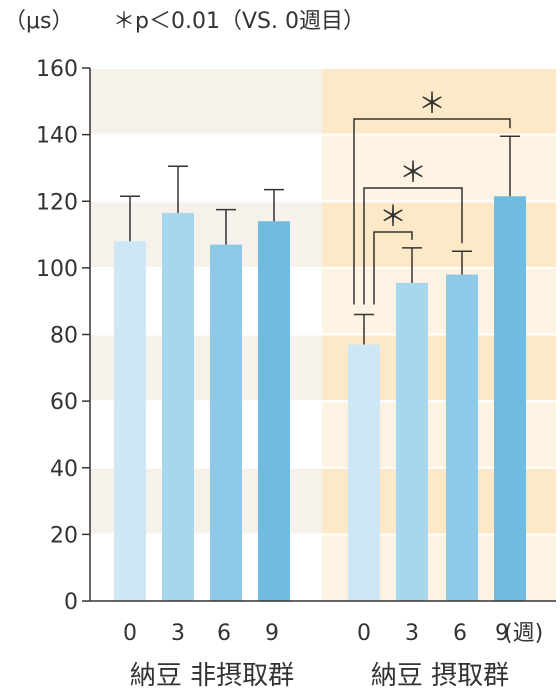  Describe the element at coordinates (178, 633) in the screenshot. I see `x-tick-label-group0-3: 3` at that location.